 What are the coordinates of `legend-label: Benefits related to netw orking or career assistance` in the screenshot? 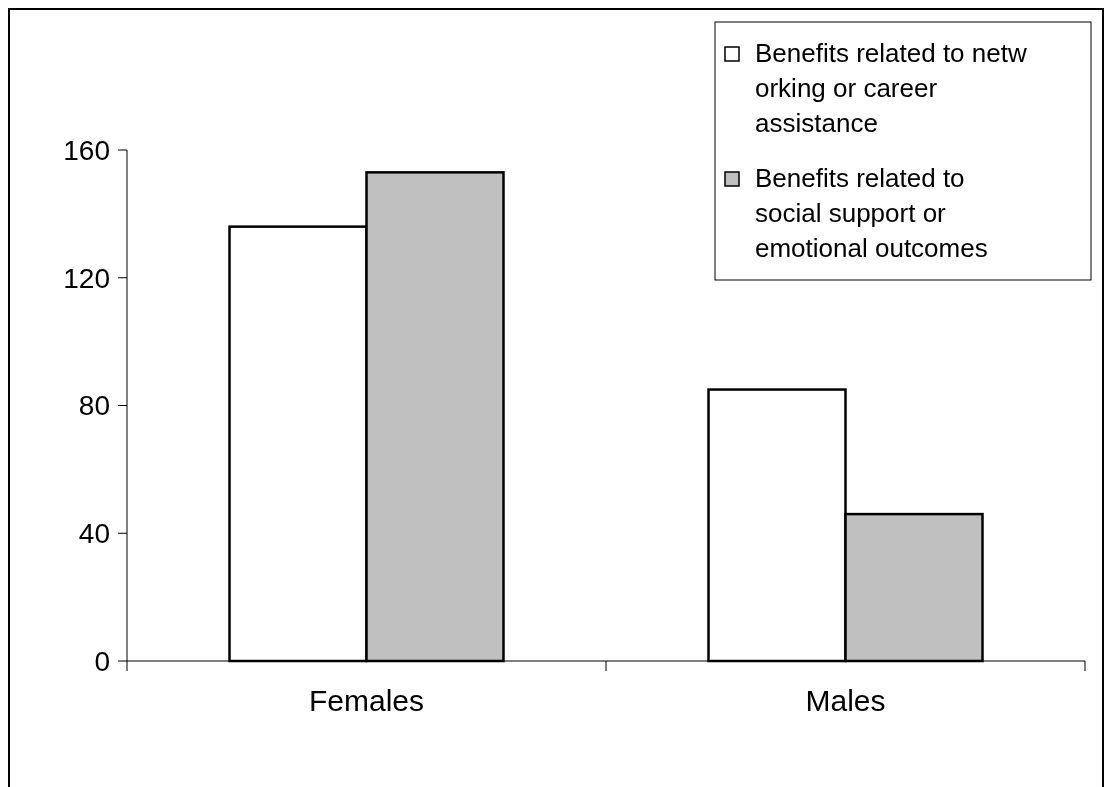 It's located at (891, 88).